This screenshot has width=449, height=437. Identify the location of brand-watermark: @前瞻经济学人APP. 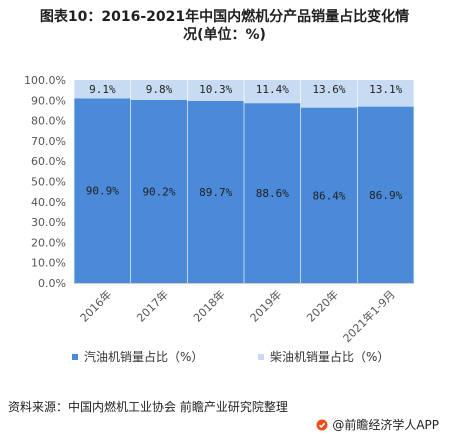
(377, 424).